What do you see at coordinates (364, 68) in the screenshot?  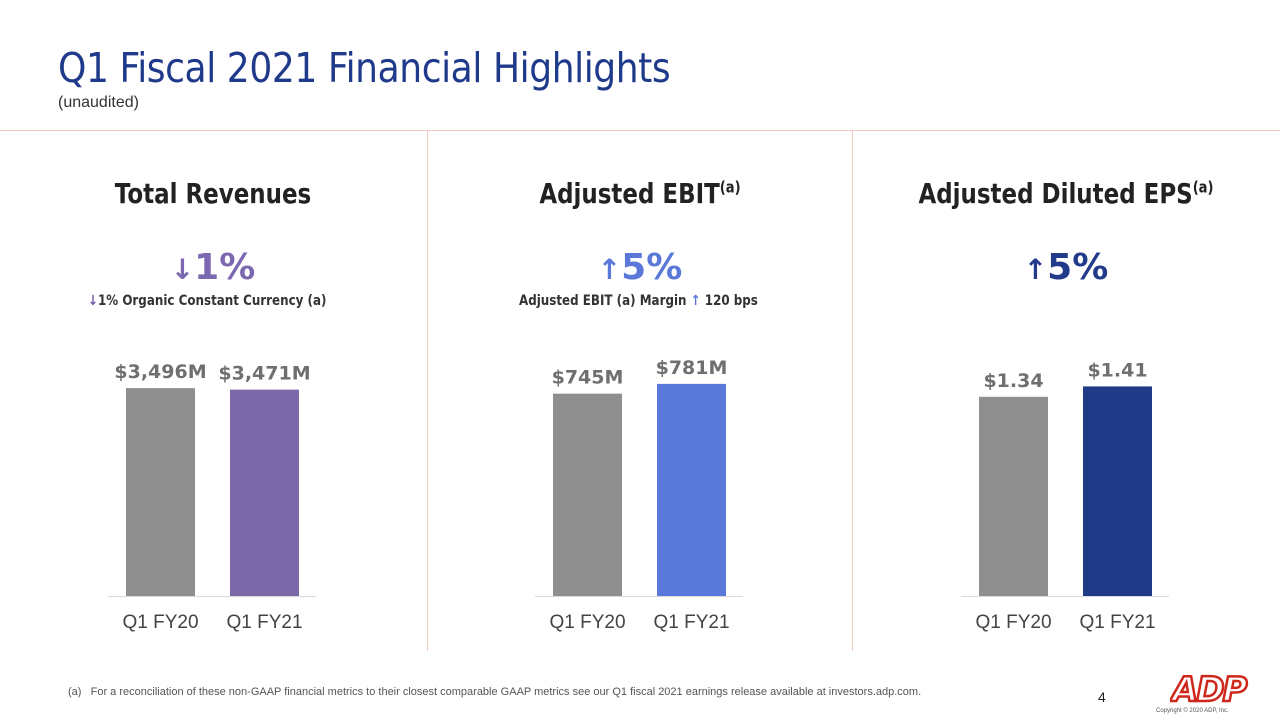 I see `page-title: Q1 Fiscal 2021 Financial Highlights` at bounding box center [364, 68].